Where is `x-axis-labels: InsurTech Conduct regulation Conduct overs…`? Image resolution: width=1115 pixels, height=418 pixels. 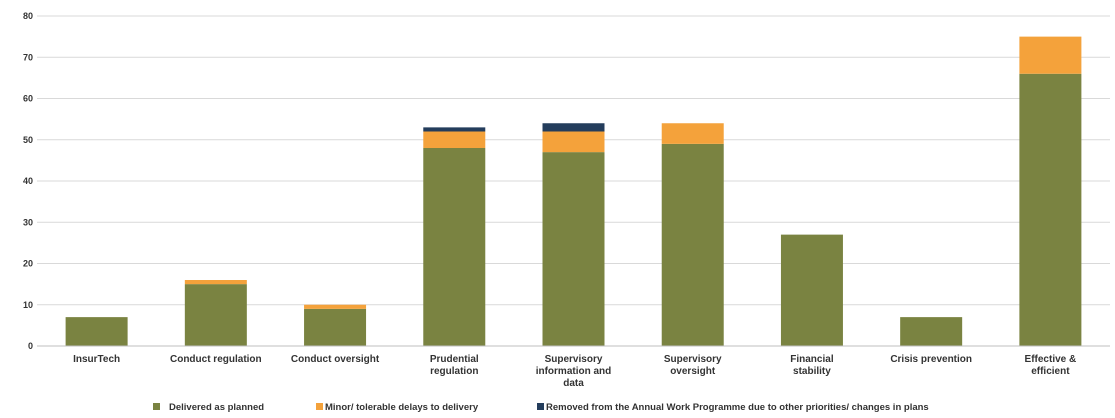 x-axis-labels: InsurTech Conduct regulation Conduct overs… is located at coordinates (574, 371).